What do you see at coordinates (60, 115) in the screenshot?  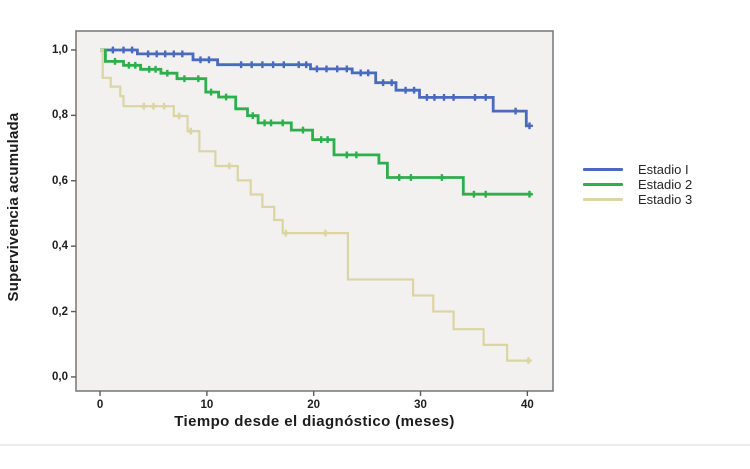 I see `y-tick-label: 0,8` at bounding box center [60, 115].